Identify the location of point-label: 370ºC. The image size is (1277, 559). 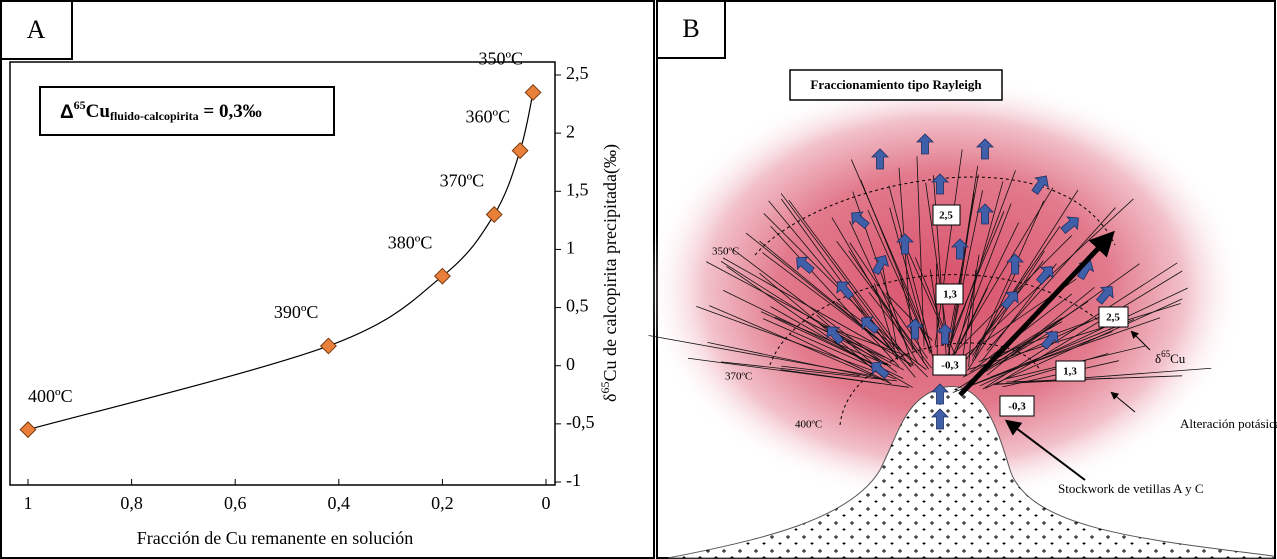
(462, 181).